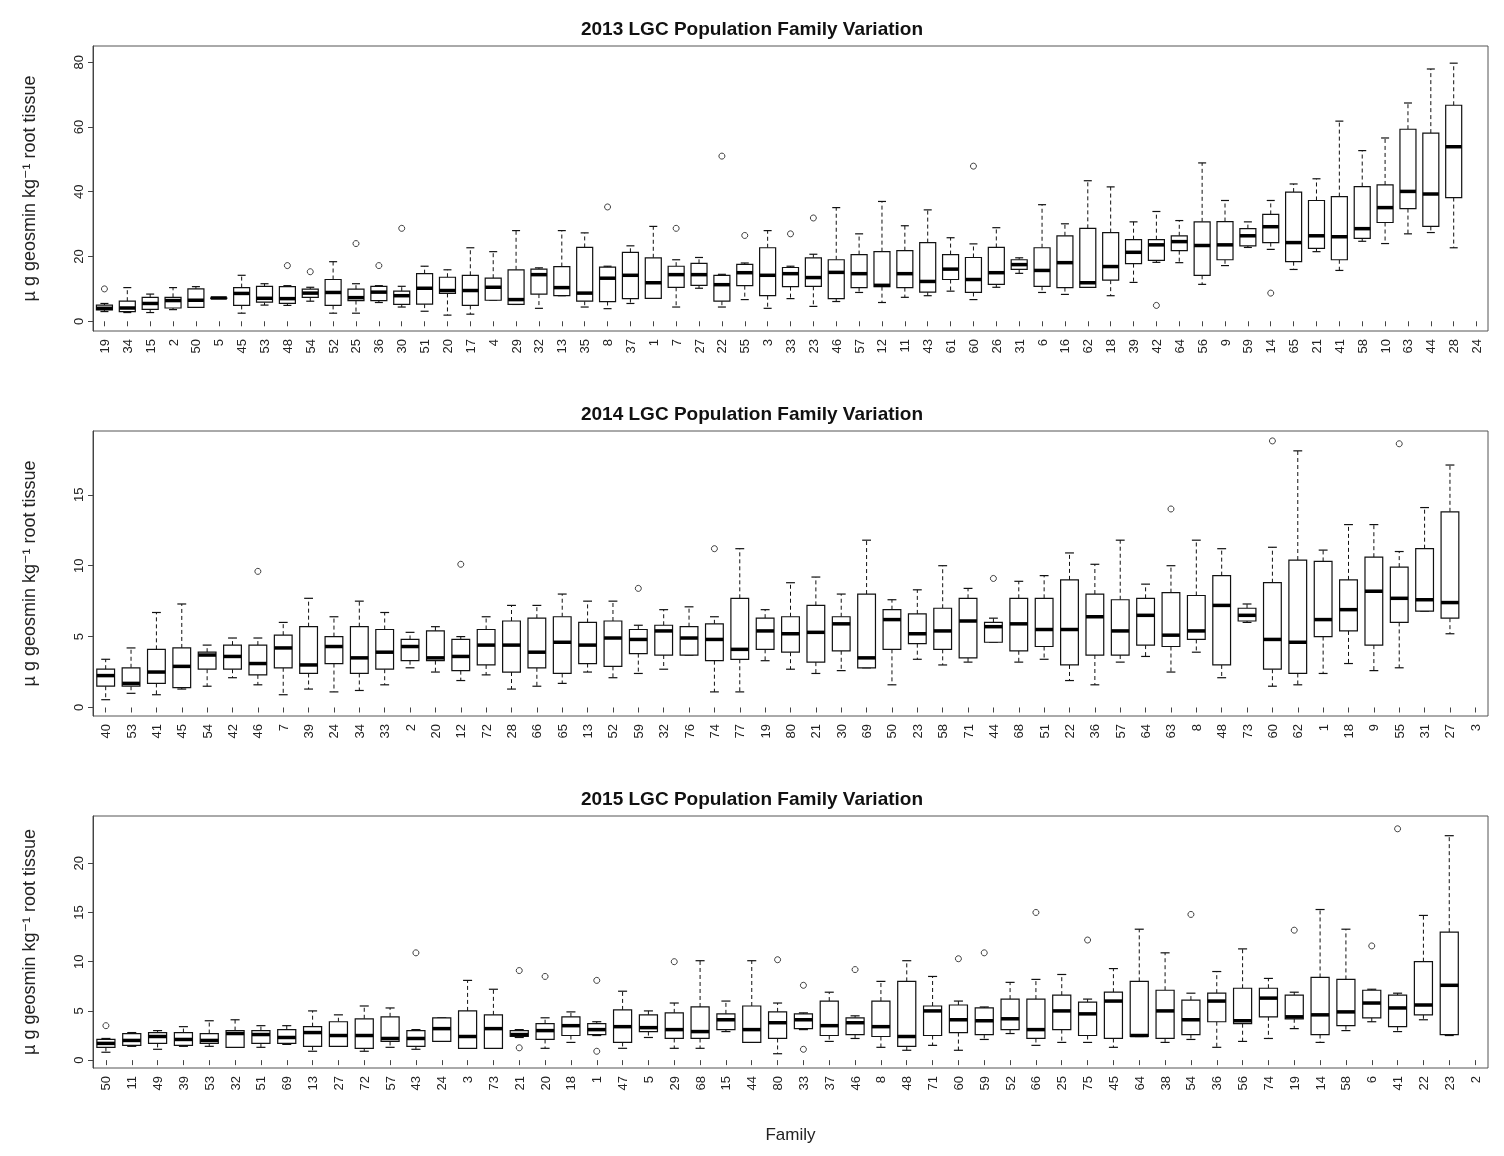  What do you see at coordinates (78, 62) in the screenshot?
I see `y-tick-label: 80` at bounding box center [78, 62].